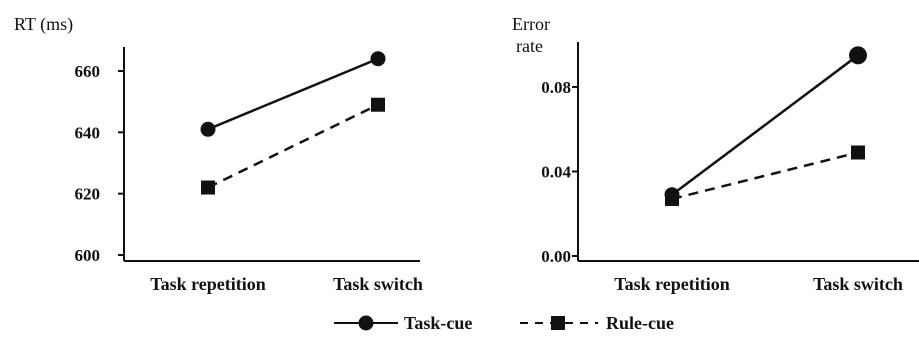 The image size is (919, 338). What do you see at coordinates (556, 256) in the screenshot?
I see `error-ytick-label: 0.00` at bounding box center [556, 256].